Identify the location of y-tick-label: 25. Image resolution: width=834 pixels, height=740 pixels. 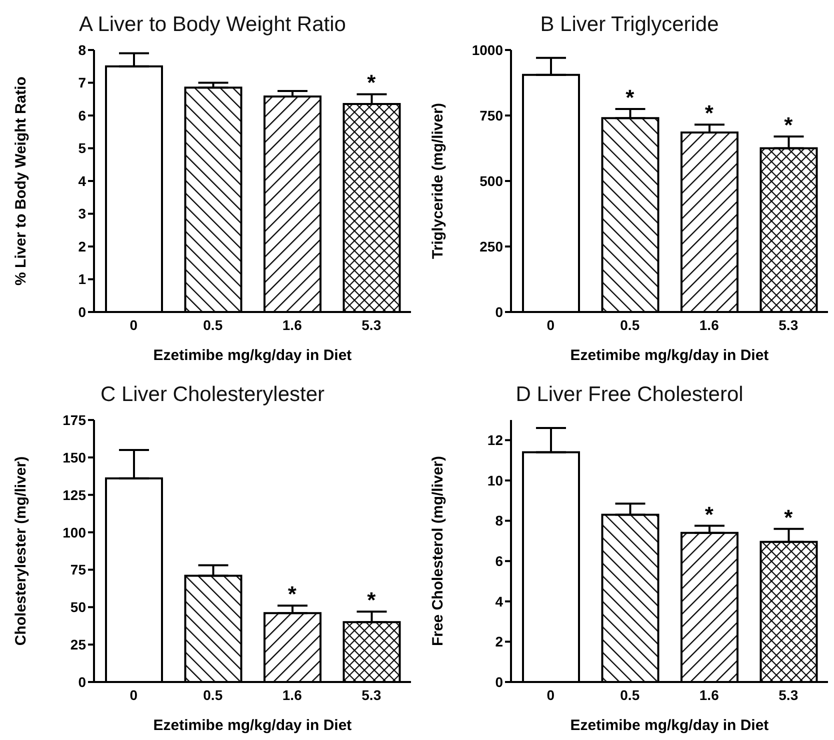
(78, 644).